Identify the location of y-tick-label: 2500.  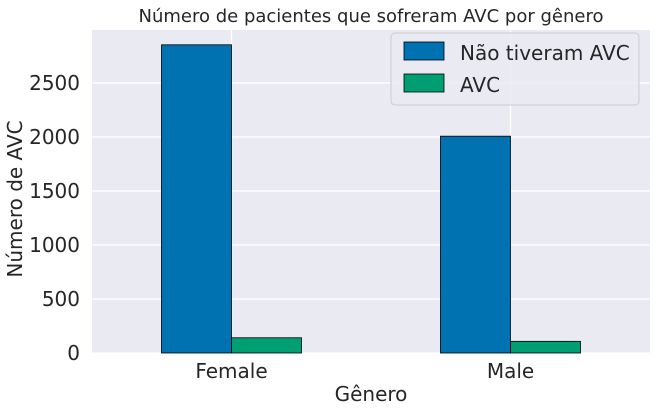
(54, 83).